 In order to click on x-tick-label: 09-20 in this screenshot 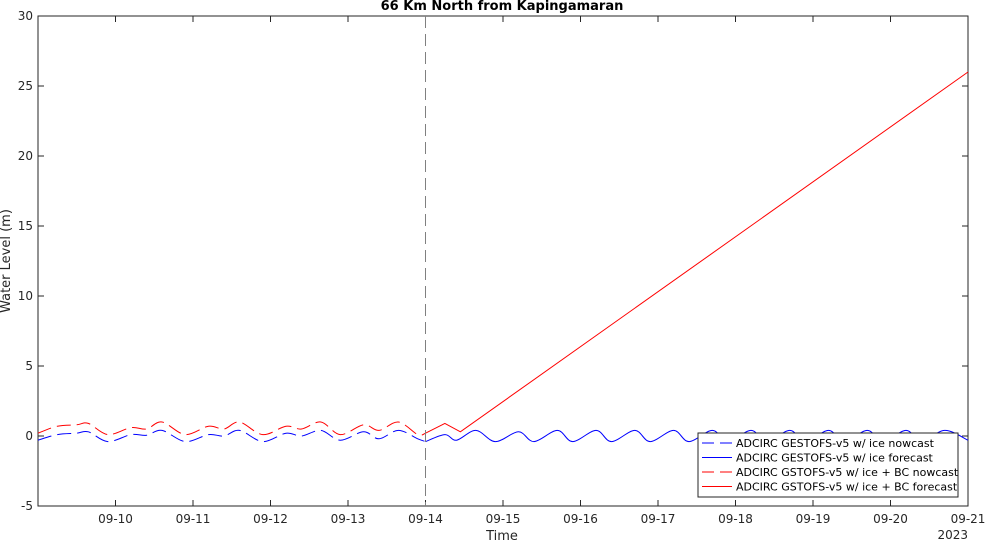, I will do `click(890, 519)`.